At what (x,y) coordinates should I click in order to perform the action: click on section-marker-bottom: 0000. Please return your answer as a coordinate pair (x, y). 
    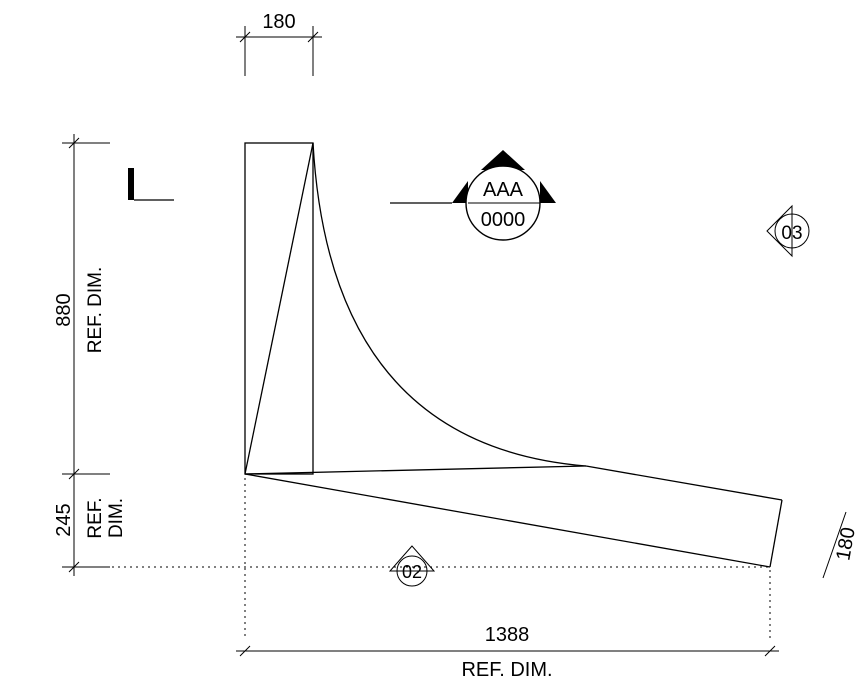
    Looking at the image, I should click on (503, 220).